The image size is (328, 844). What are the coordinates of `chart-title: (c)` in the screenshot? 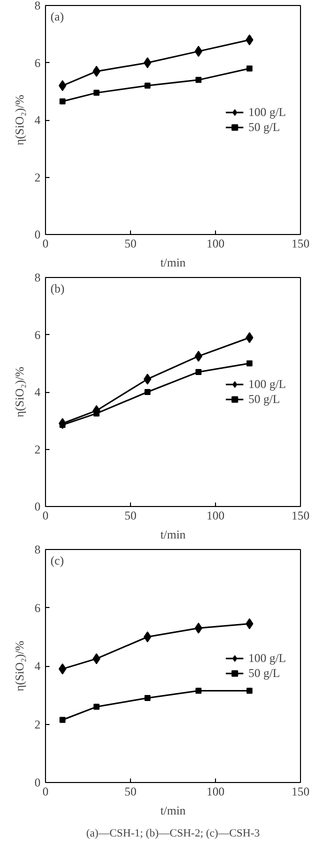 It's located at (57, 561).